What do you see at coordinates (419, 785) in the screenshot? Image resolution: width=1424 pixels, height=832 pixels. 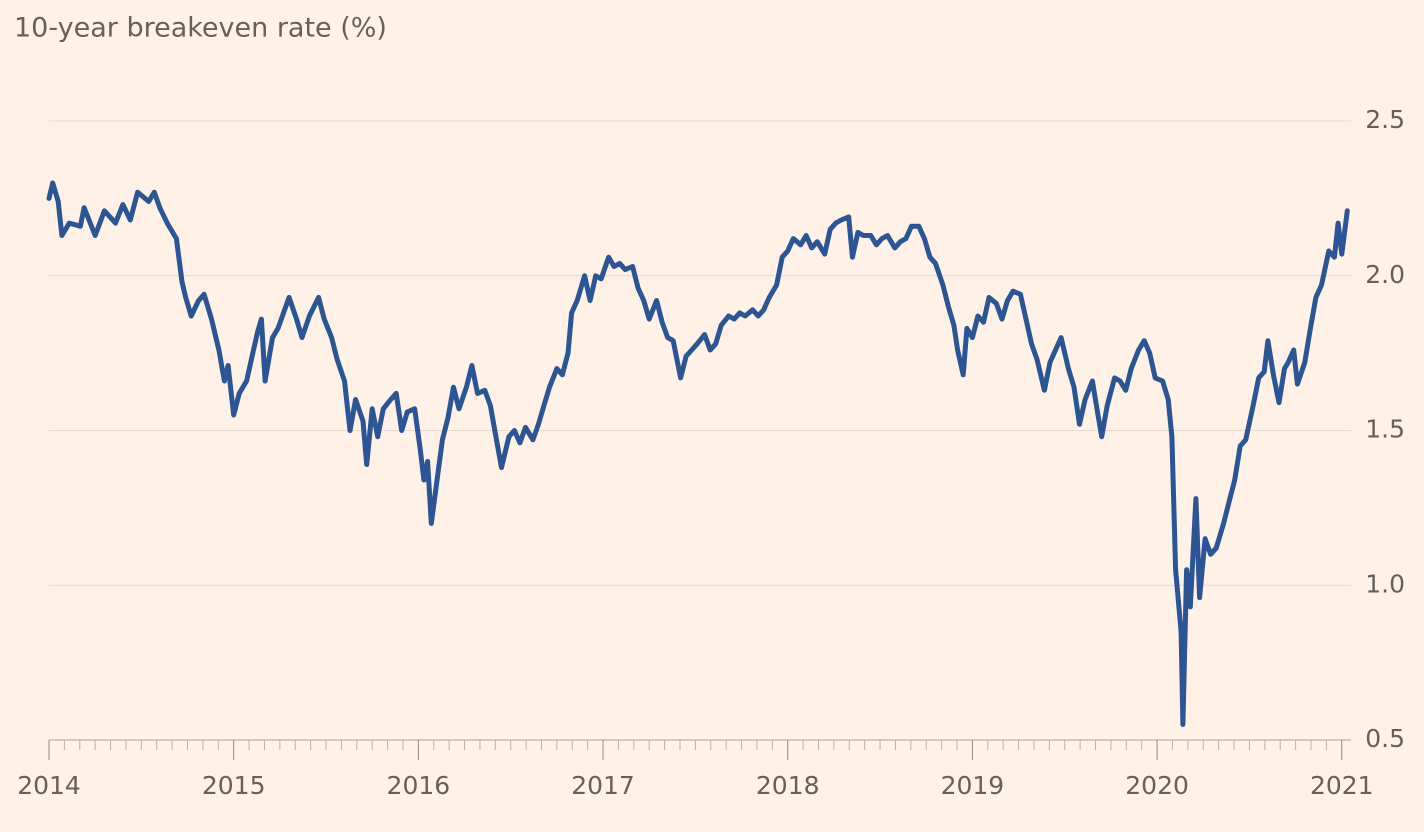 I see `x-tick-label: 2016` at bounding box center [419, 785].